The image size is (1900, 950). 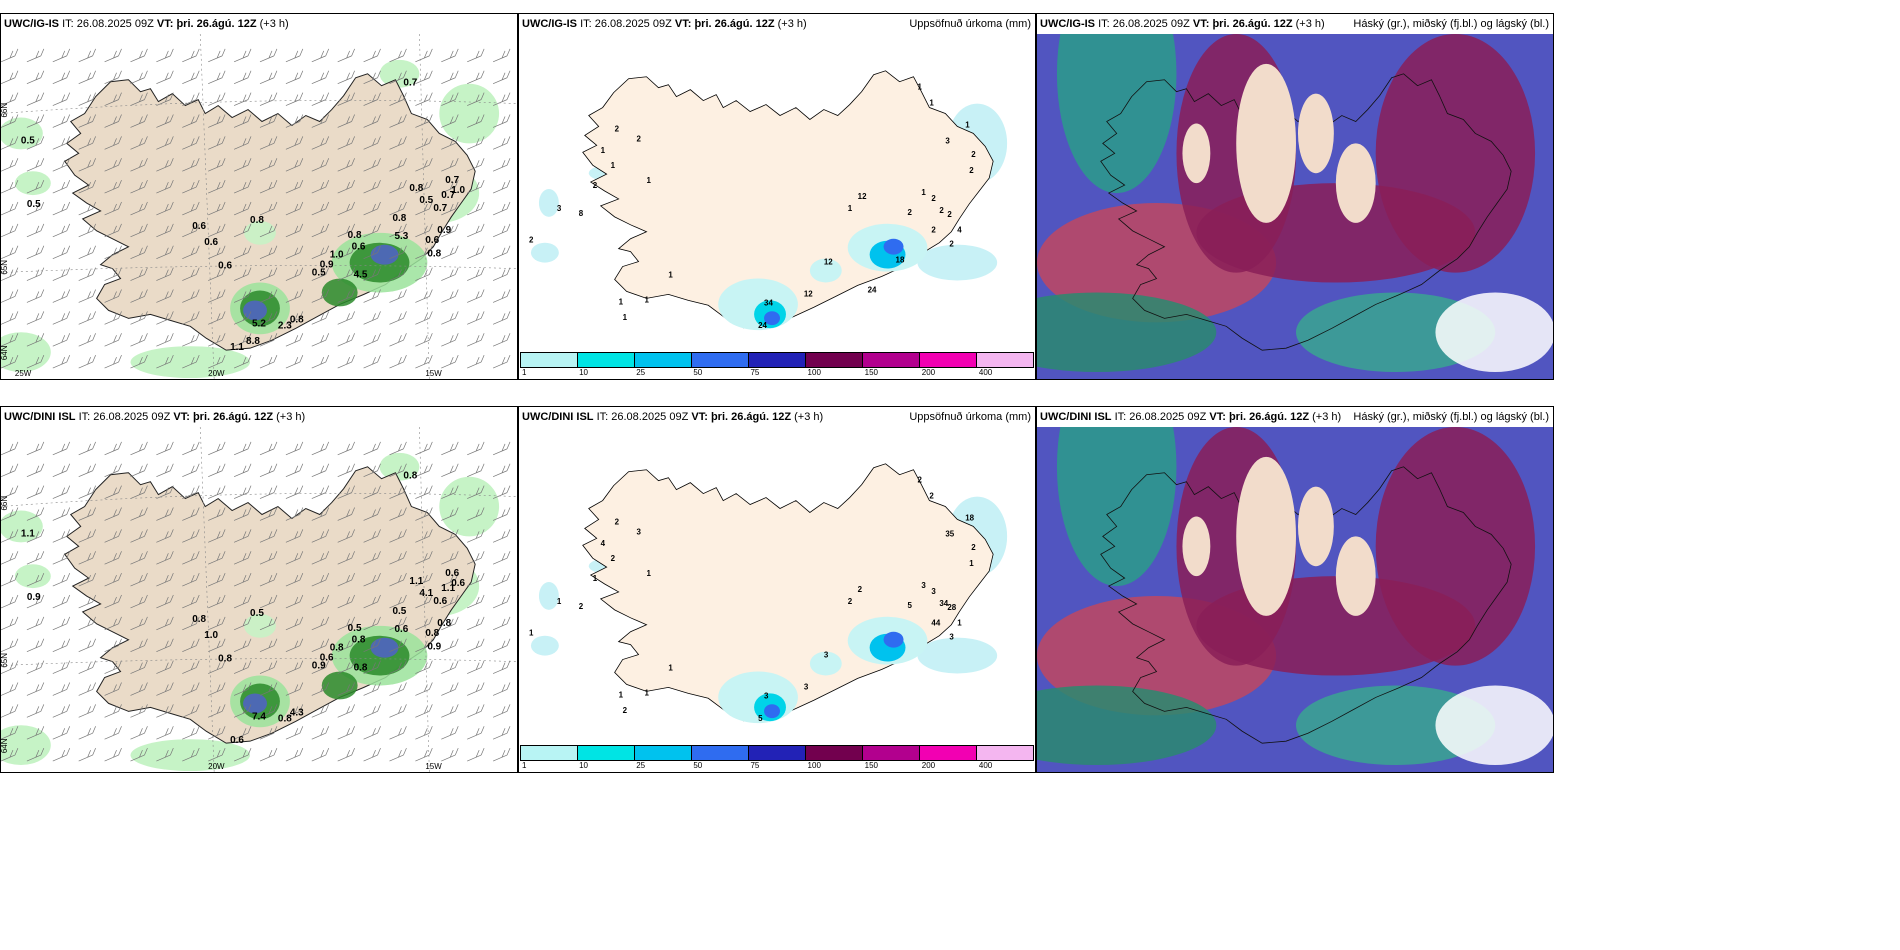 I want to click on valid-time: þri. 26.ágú. 12Z, so click(x=1252, y=24).